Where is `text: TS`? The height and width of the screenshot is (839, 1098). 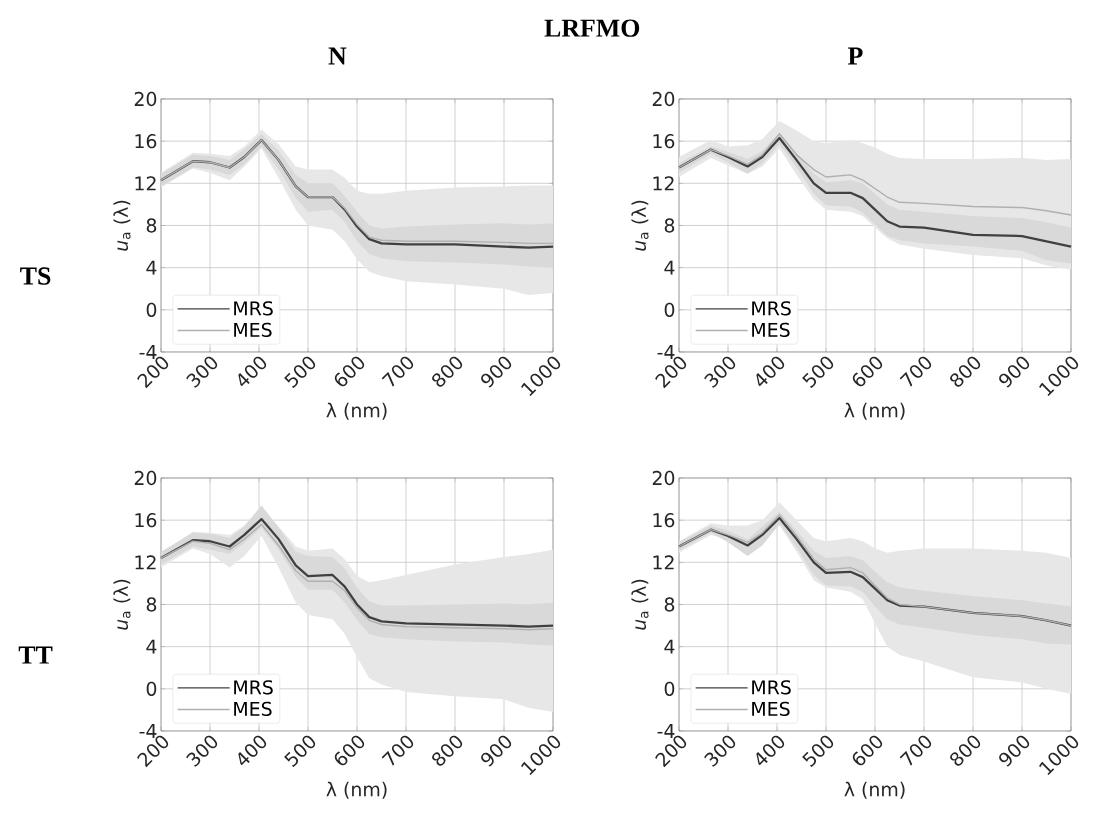 text: TS is located at coordinates (35, 276).